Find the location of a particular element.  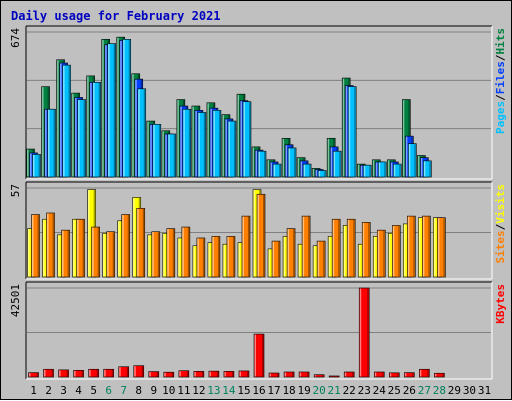

day-label: 26 is located at coordinates (409, 390).